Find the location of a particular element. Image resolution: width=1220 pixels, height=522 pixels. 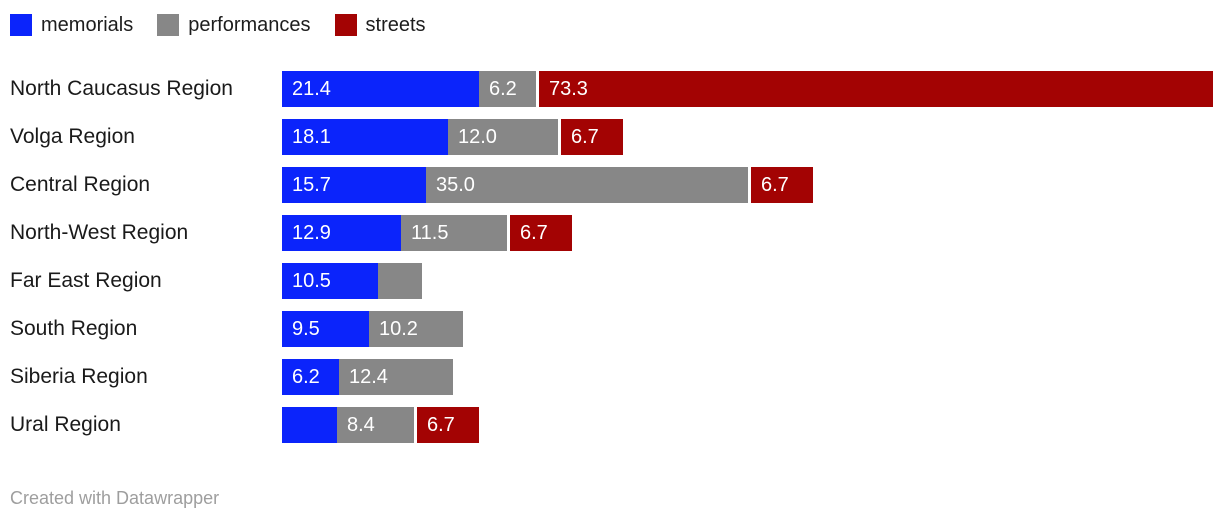

chart-row: Siberia Region 6.2 12.4 is located at coordinates (615, 377).